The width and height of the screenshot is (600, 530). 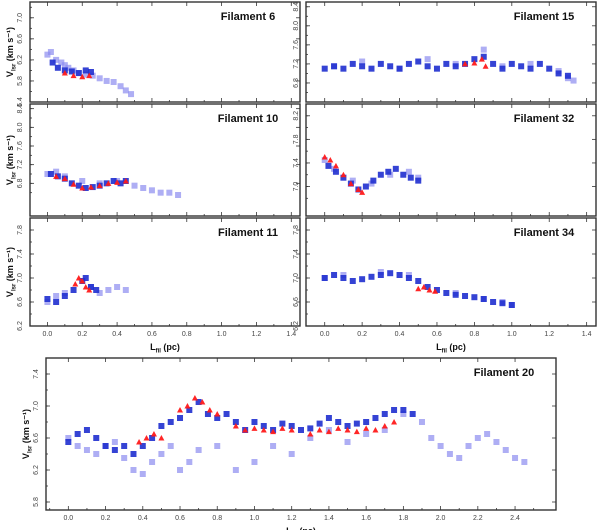 What do you see at coordinates (296, 278) in the screenshot?
I see `y-tick-label: 7.0` at bounding box center [296, 278].